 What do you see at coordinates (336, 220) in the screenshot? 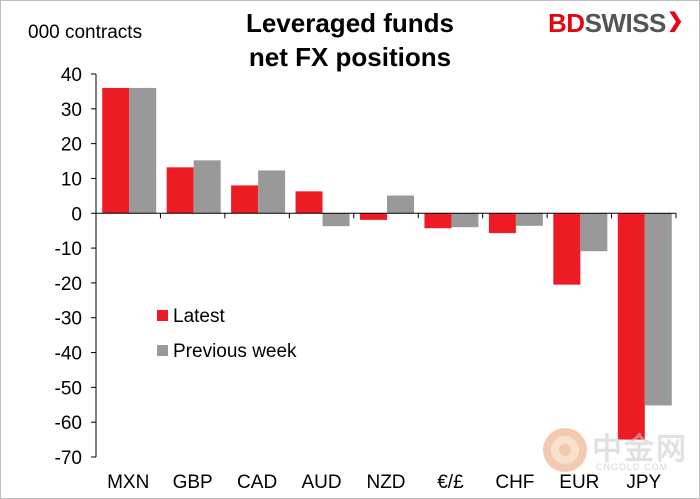
I see `bar-previous-AUD` at bounding box center [336, 220].